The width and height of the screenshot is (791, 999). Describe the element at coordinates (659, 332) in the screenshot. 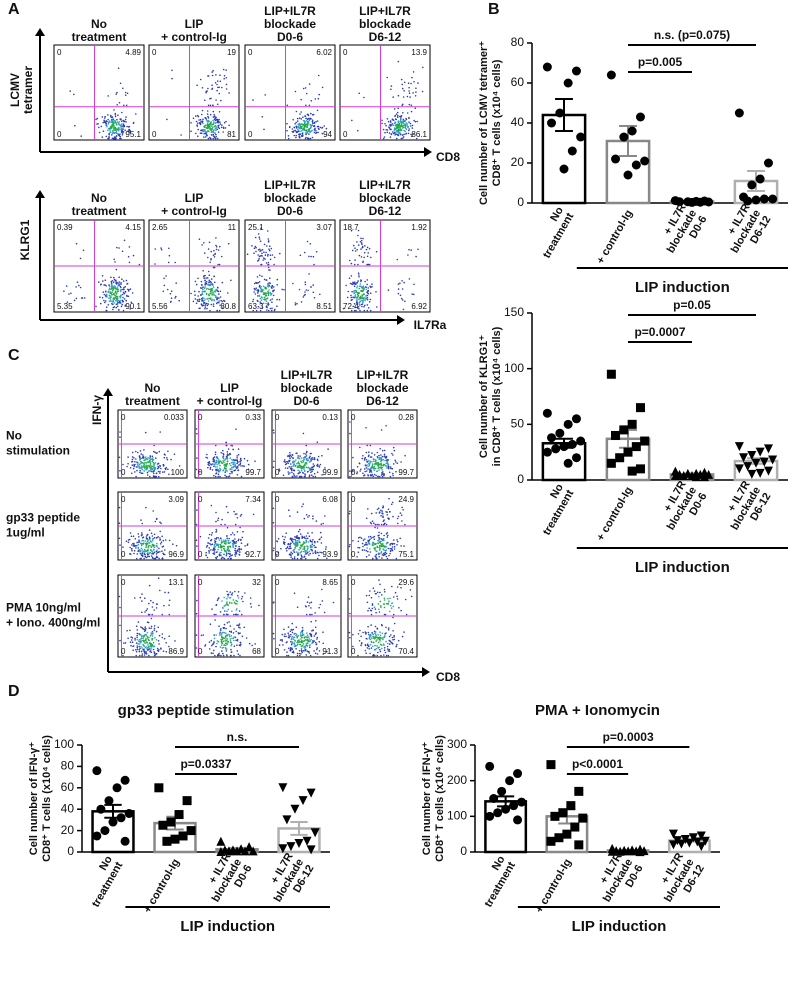

I see `significance-label: p=0.0007` at that location.